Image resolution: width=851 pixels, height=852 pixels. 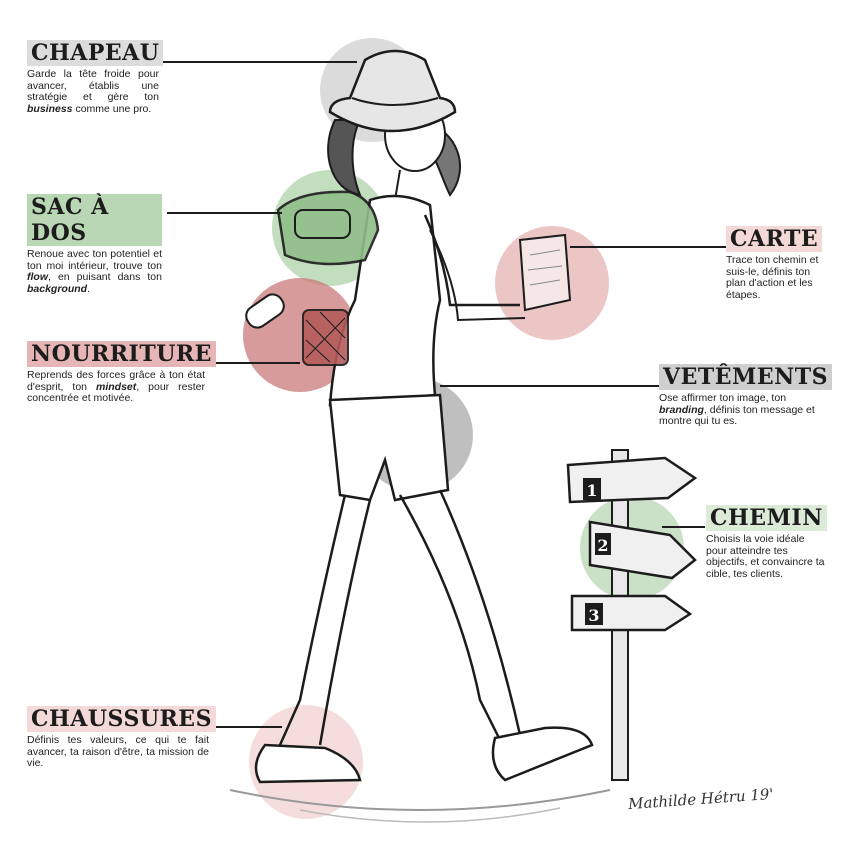 What do you see at coordinates (593, 615) in the screenshot?
I see `signpost-3-number: 3` at bounding box center [593, 615].